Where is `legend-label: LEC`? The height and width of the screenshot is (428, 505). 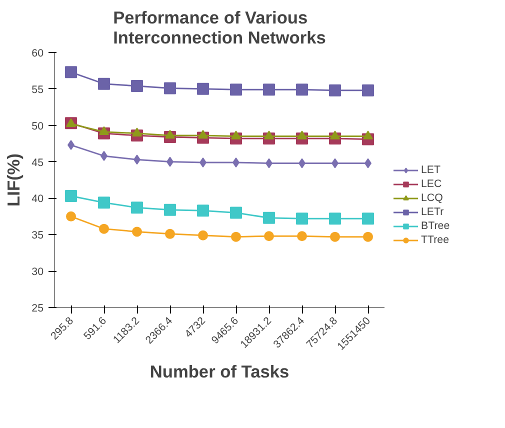
legend-label: LEC is located at coordinates (431, 184).